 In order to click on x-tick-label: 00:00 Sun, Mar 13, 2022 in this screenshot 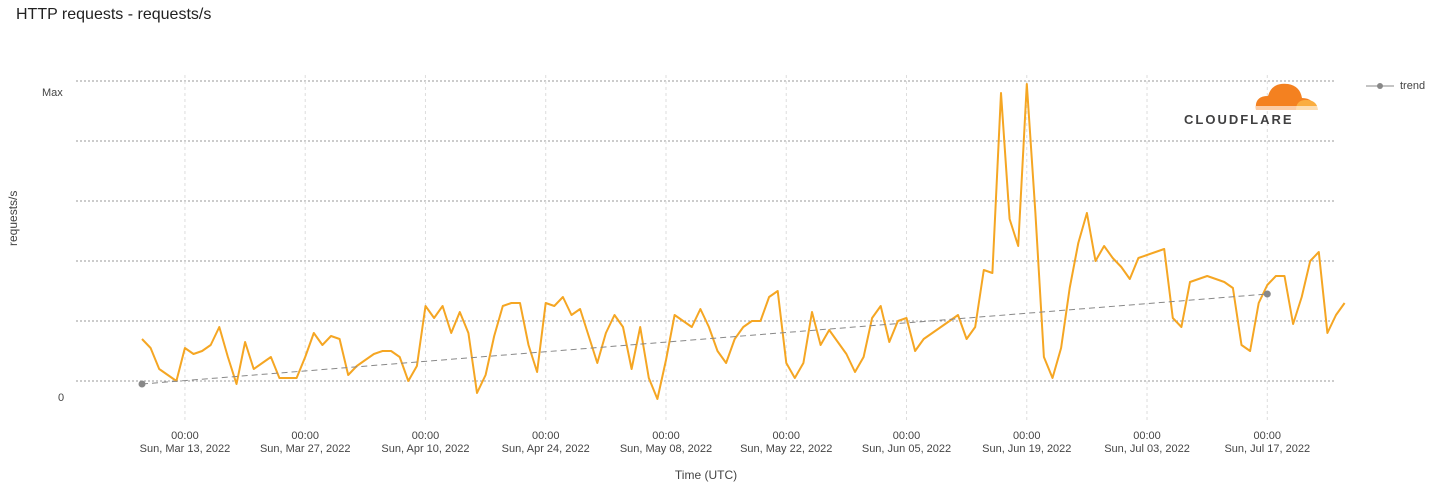, I will do `click(185, 443)`.